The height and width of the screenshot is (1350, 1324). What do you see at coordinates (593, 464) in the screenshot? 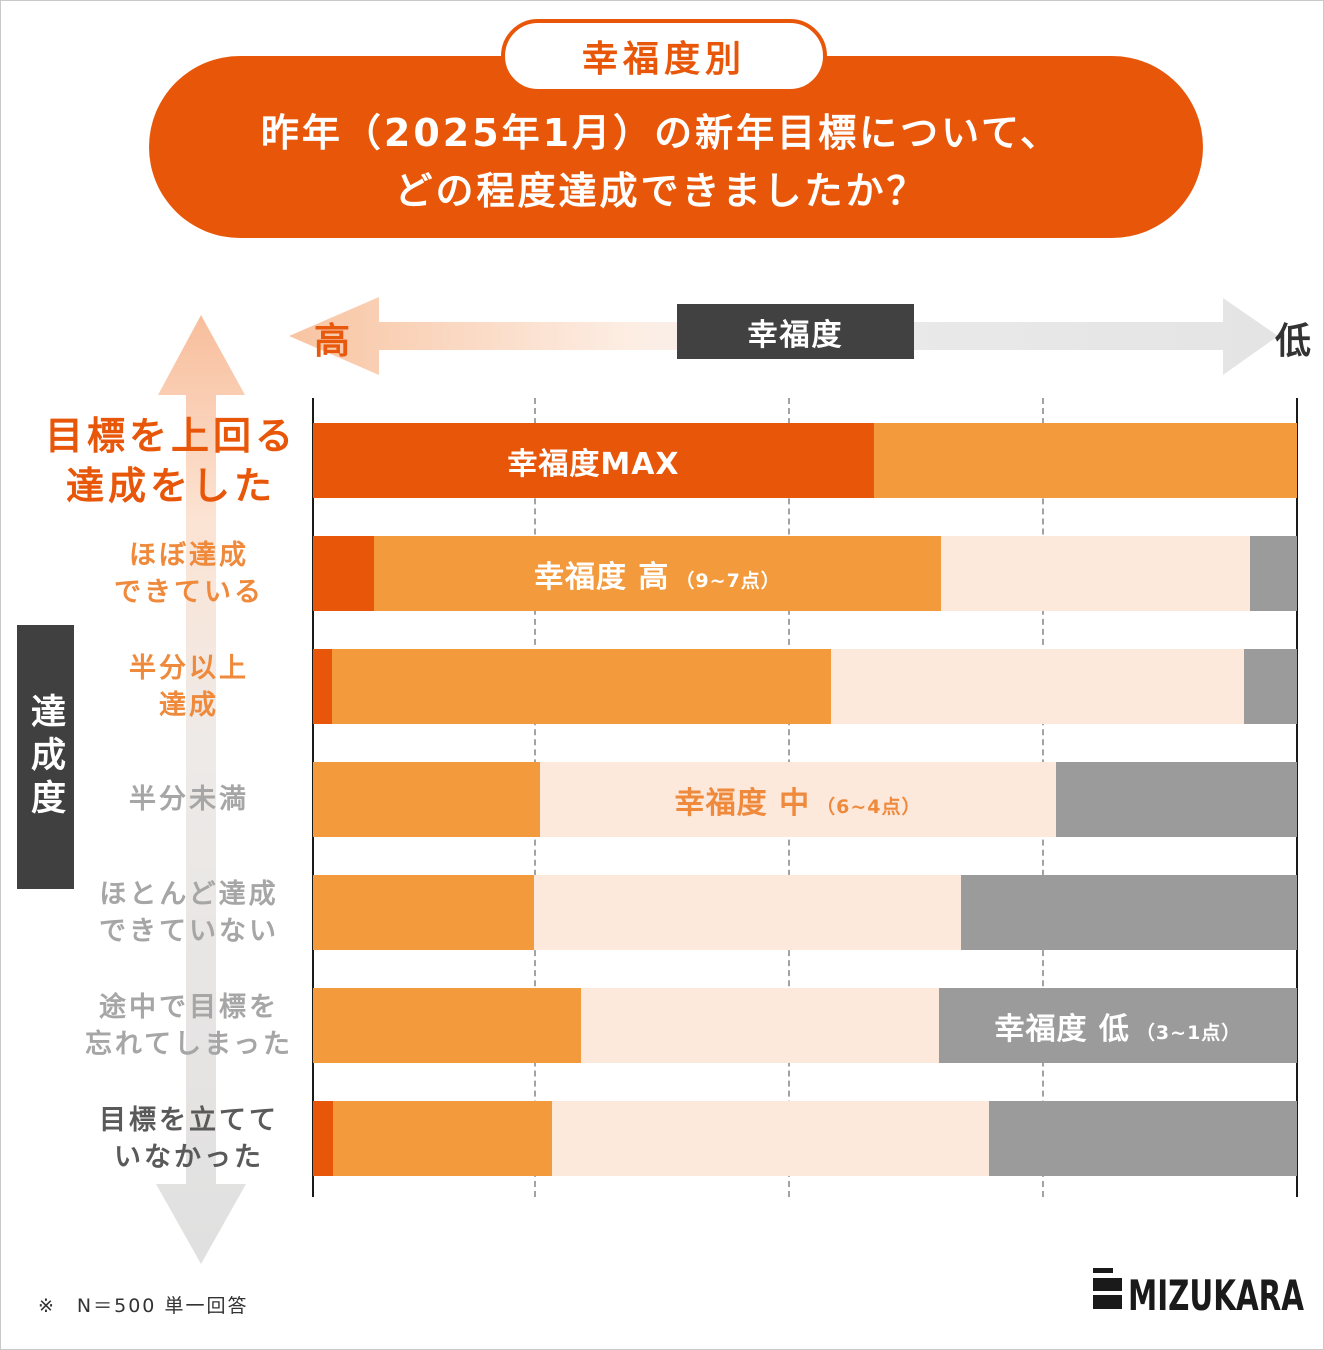
I see `series-name: 幸福度MAX` at bounding box center [593, 464].